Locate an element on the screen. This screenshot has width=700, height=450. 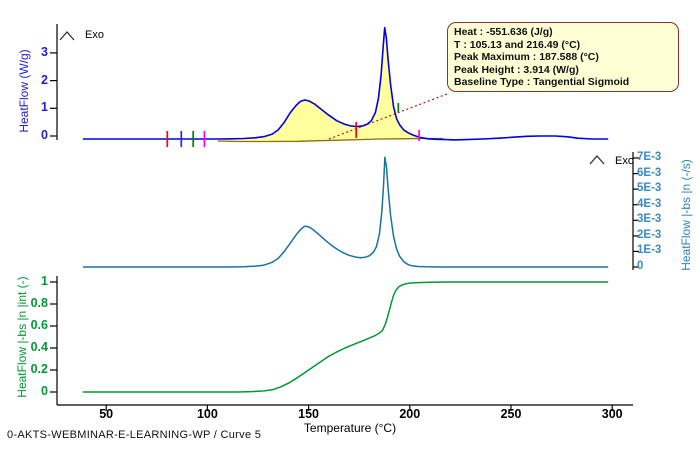
y-tick-label: 1E-3 is located at coordinates (649, 250).